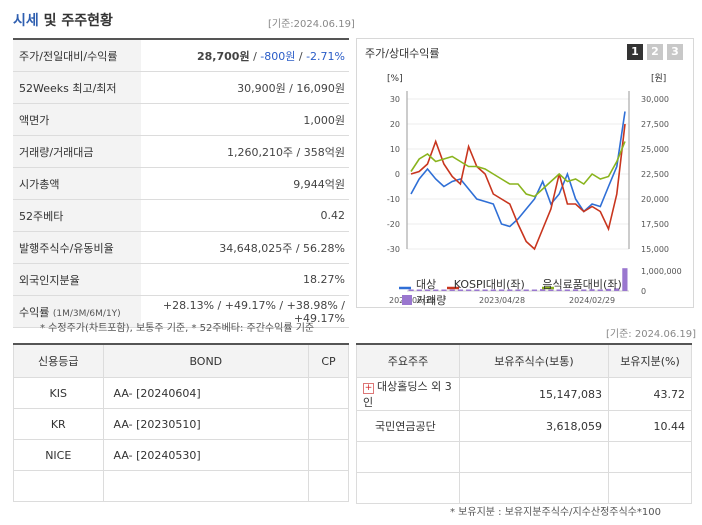 This screenshot has height=525, width=702. I want to click on table-row: 52Weeks 최고/최저 30,900원 / 16,090원, so click(181, 87).